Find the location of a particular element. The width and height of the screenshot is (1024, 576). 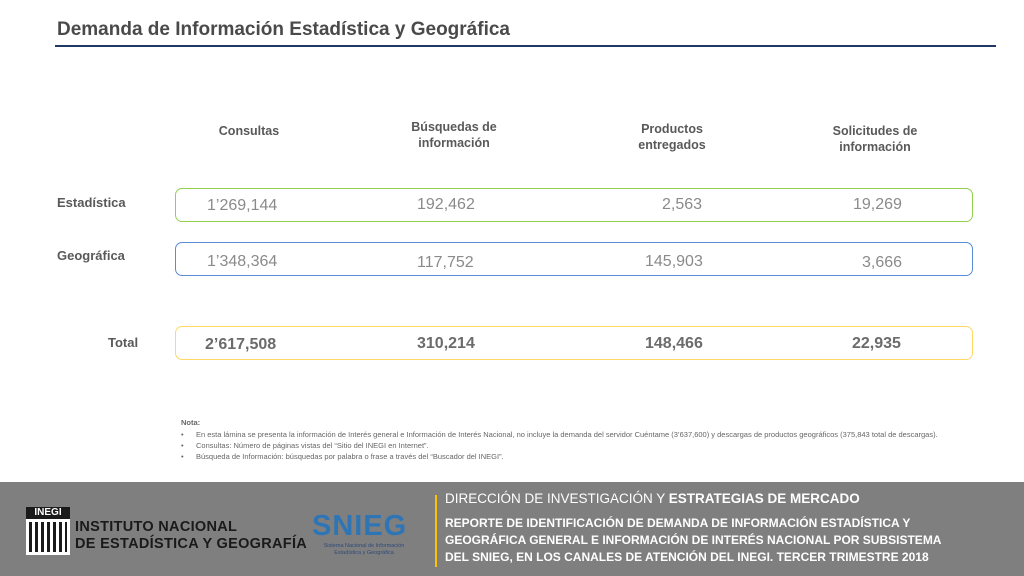

value-estadistica-busquedas: 192,462 is located at coordinates (446, 204).